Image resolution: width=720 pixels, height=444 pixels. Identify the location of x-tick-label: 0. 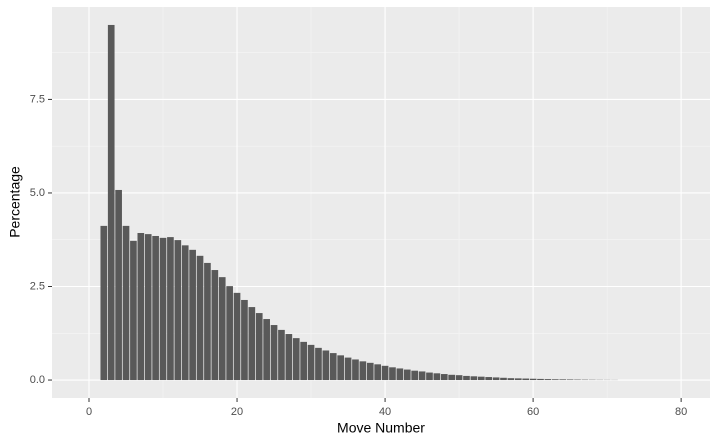
(89, 412).